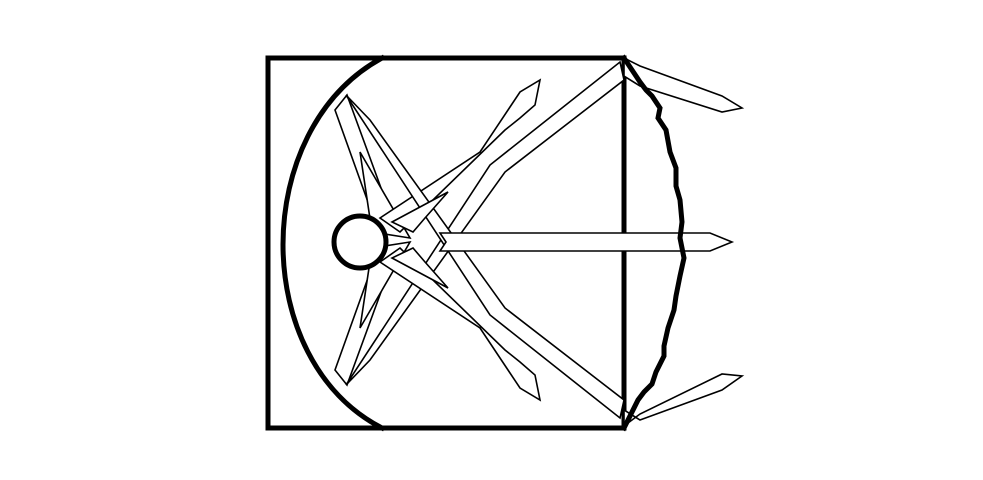 This screenshot has height=480, width=983. What do you see at coordinates (360, 242) in the screenshot?
I see `center-circle` at bounding box center [360, 242].